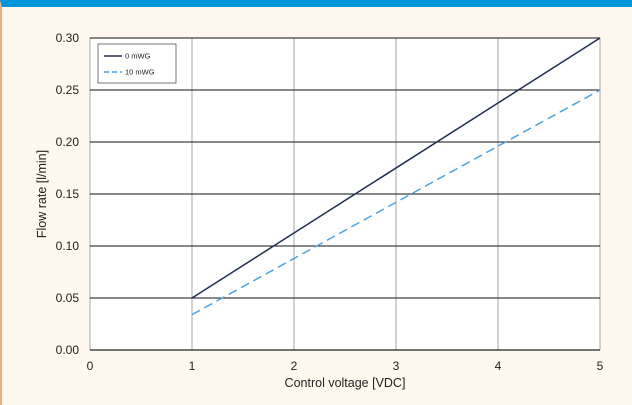  I want to click on y-tick-label: 0.25, so click(68, 90).